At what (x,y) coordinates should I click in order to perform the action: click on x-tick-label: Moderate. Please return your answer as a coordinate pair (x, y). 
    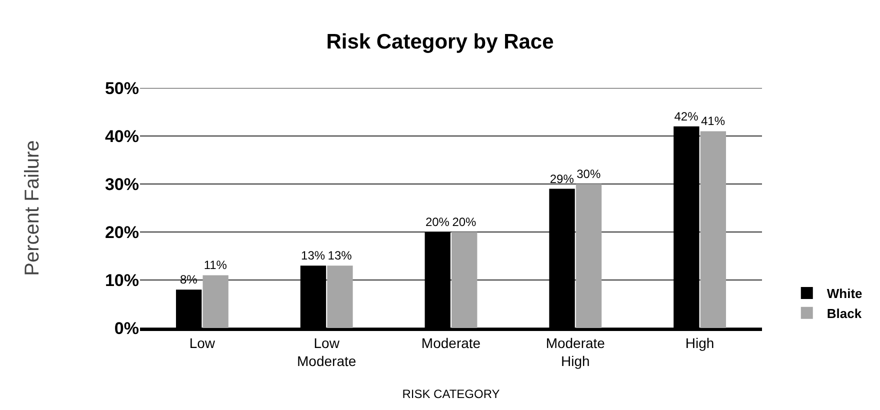
    Looking at the image, I should click on (451, 342).